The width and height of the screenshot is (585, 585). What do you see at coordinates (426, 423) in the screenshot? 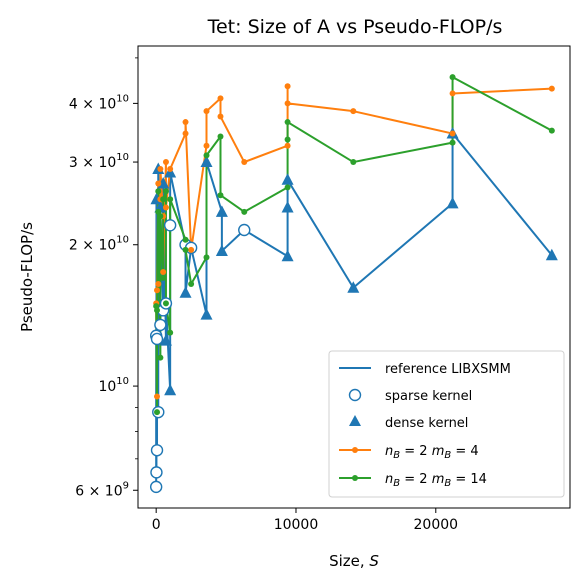
I see `legend-label-dense: dense kernel` at bounding box center [426, 423].